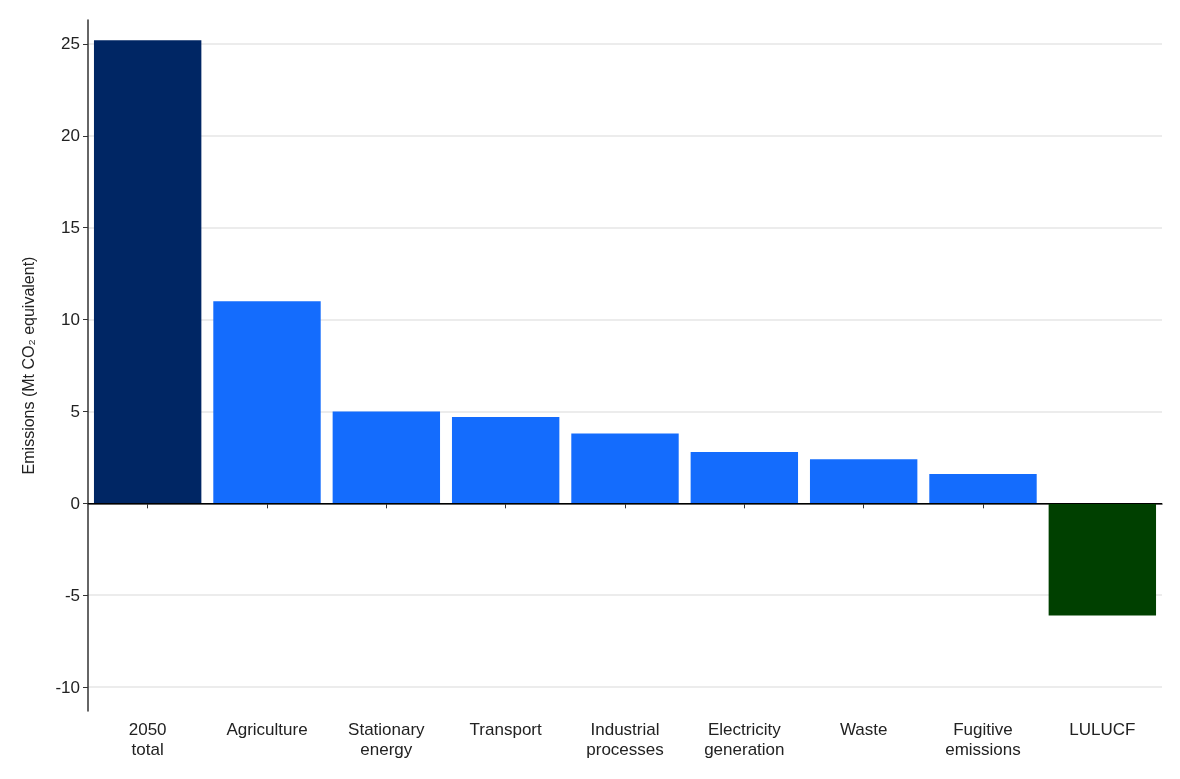  What do you see at coordinates (70, 136) in the screenshot?
I see `y-tick-label: 20` at bounding box center [70, 136].